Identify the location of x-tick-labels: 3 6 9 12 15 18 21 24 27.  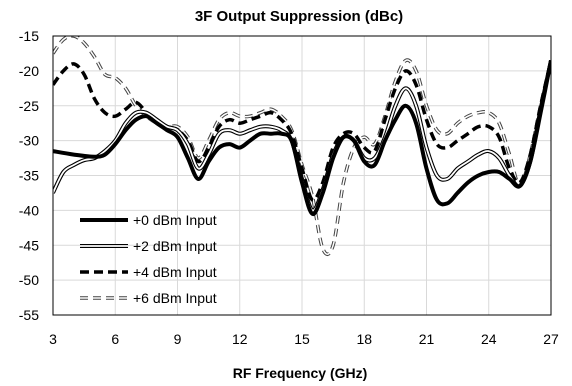
(304, 339).